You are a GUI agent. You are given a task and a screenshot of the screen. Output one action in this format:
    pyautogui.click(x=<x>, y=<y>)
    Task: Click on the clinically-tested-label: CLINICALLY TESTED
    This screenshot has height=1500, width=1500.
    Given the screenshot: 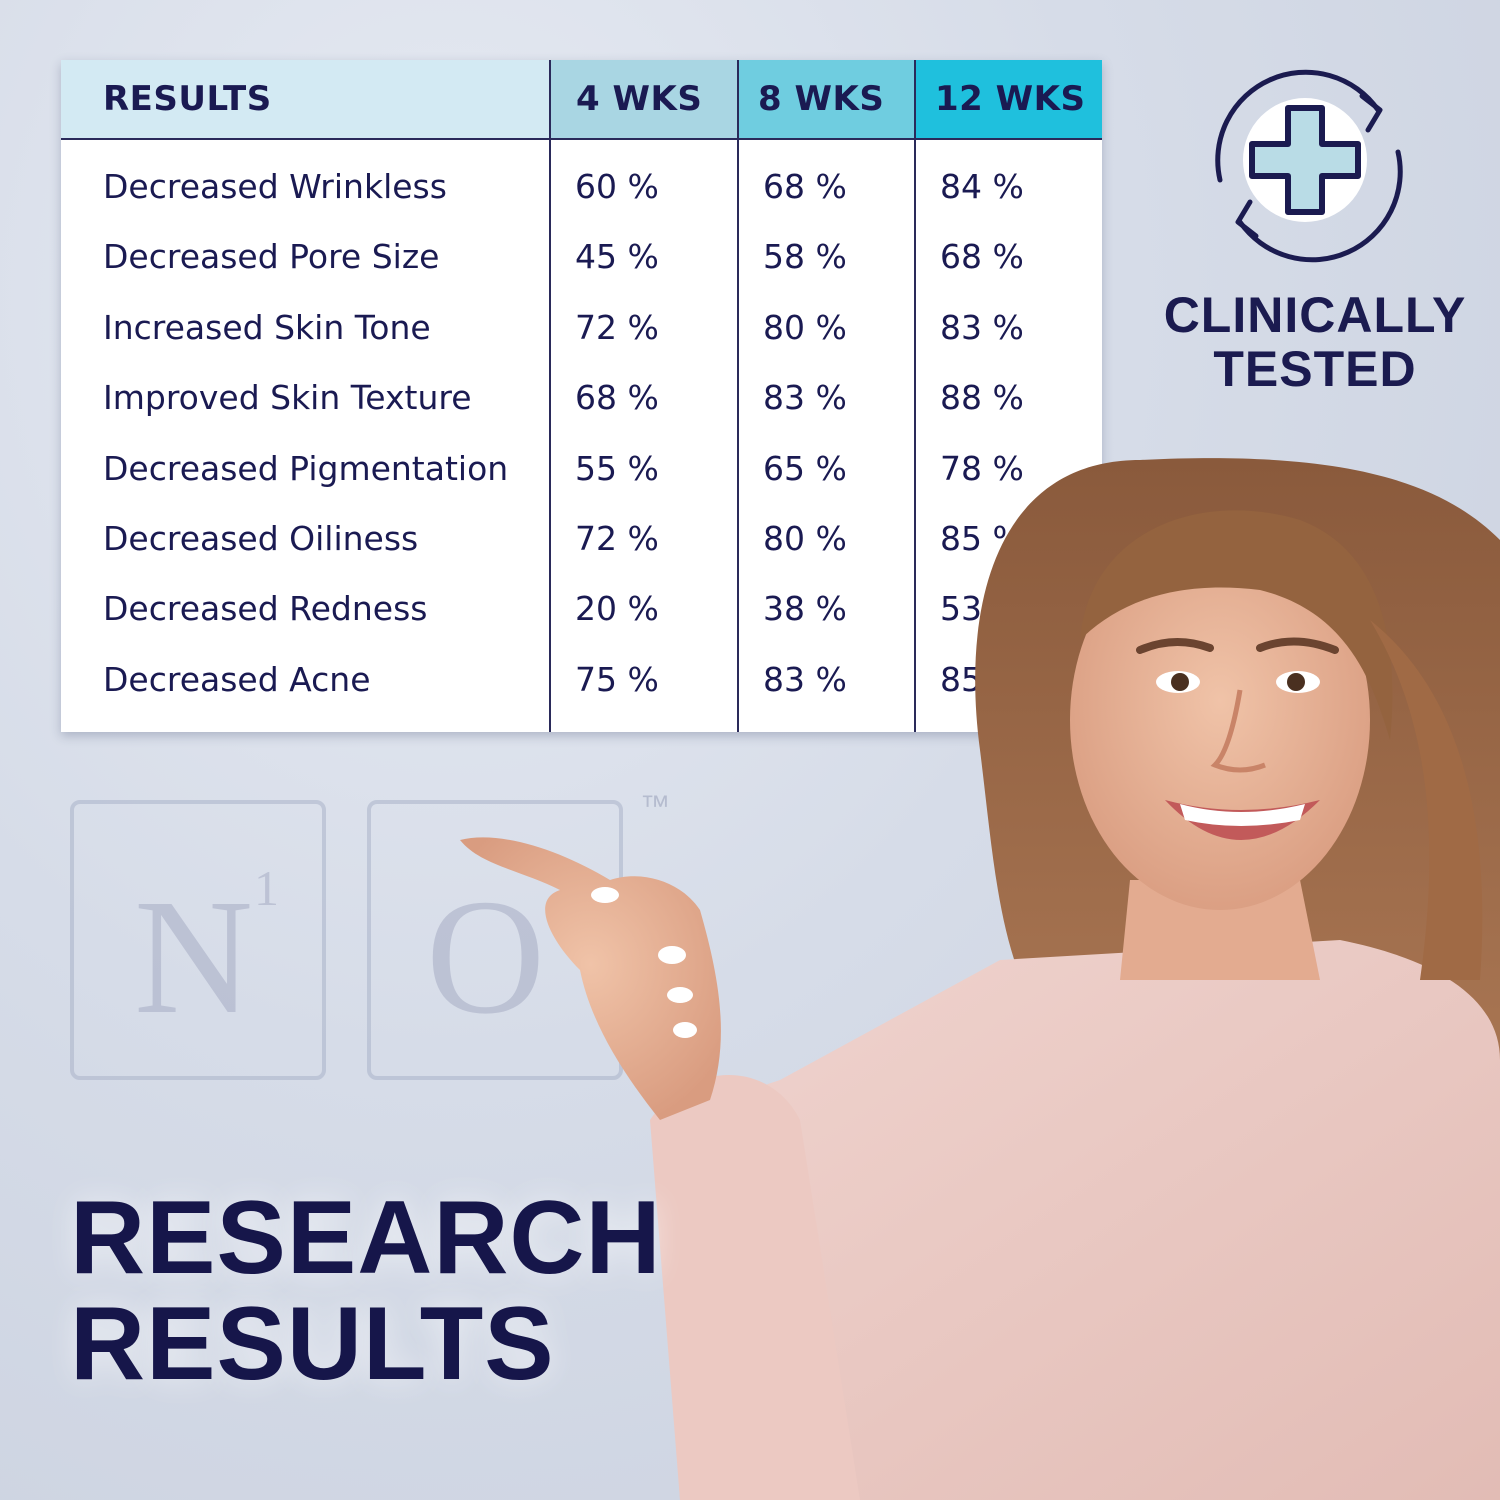 What is the action you would take?
    pyautogui.click(x=1315, y=342)
    